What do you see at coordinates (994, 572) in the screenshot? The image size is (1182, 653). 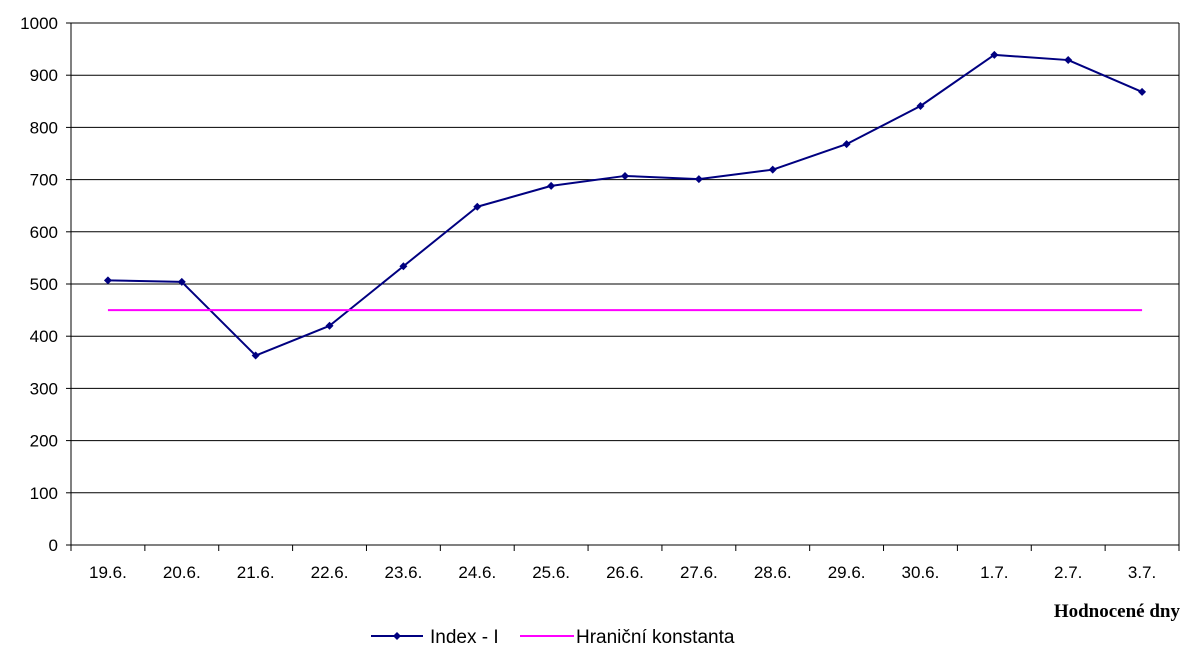 I see `x-tick-label: 1.7.` at bounding box center [994, 572].